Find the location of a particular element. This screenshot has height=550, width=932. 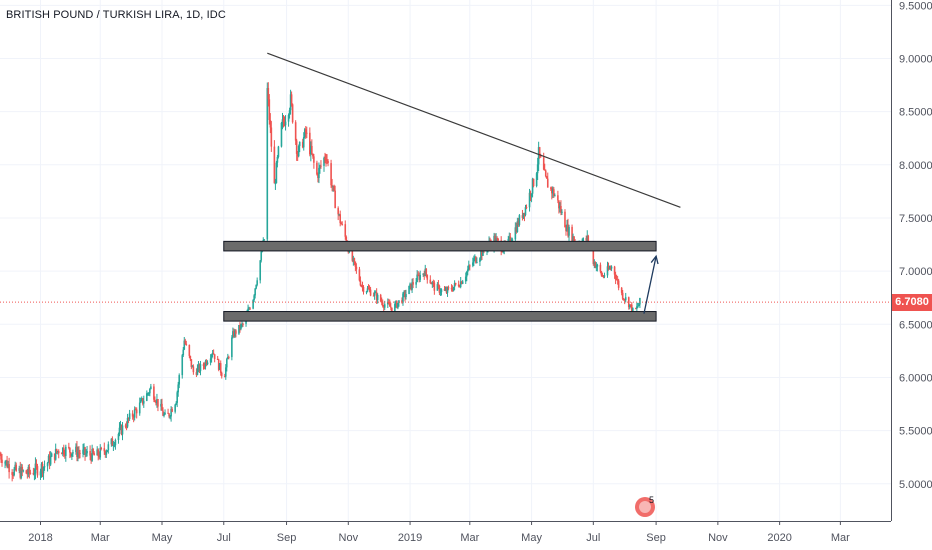

last-price-label: 6.7080 is located at coordinates (912, 303).